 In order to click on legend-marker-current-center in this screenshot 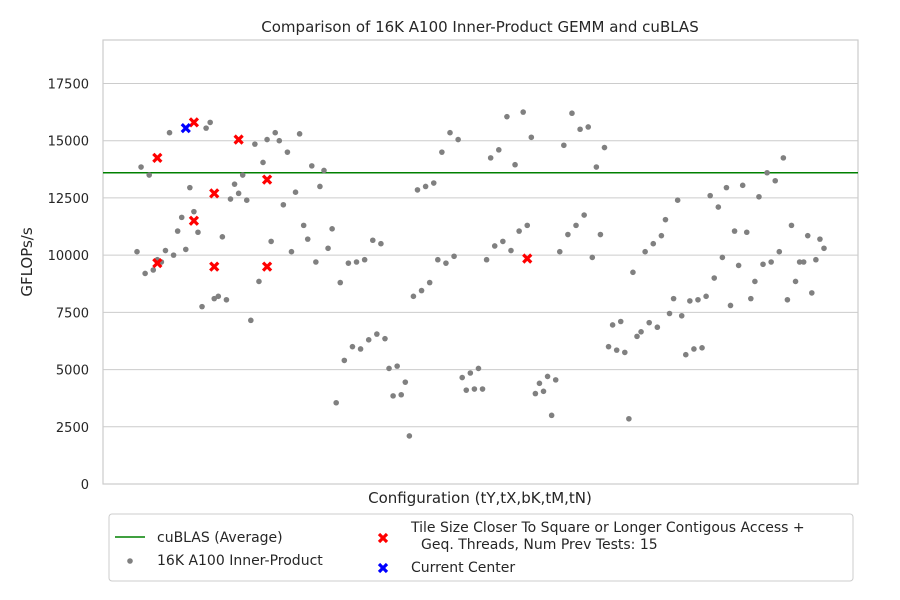, I will do `click(383, 568)`.